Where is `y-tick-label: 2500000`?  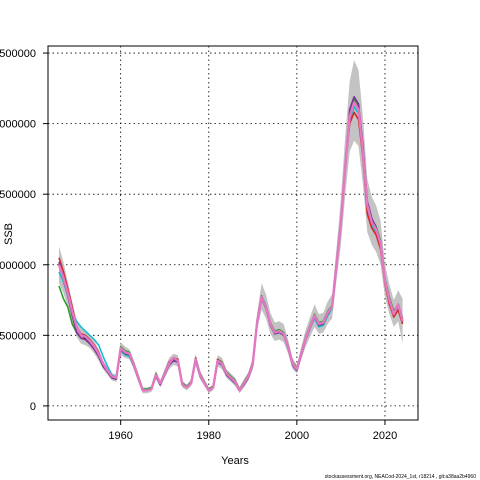 y-tick-label: 2500000 is located at coordinates (18, 54).